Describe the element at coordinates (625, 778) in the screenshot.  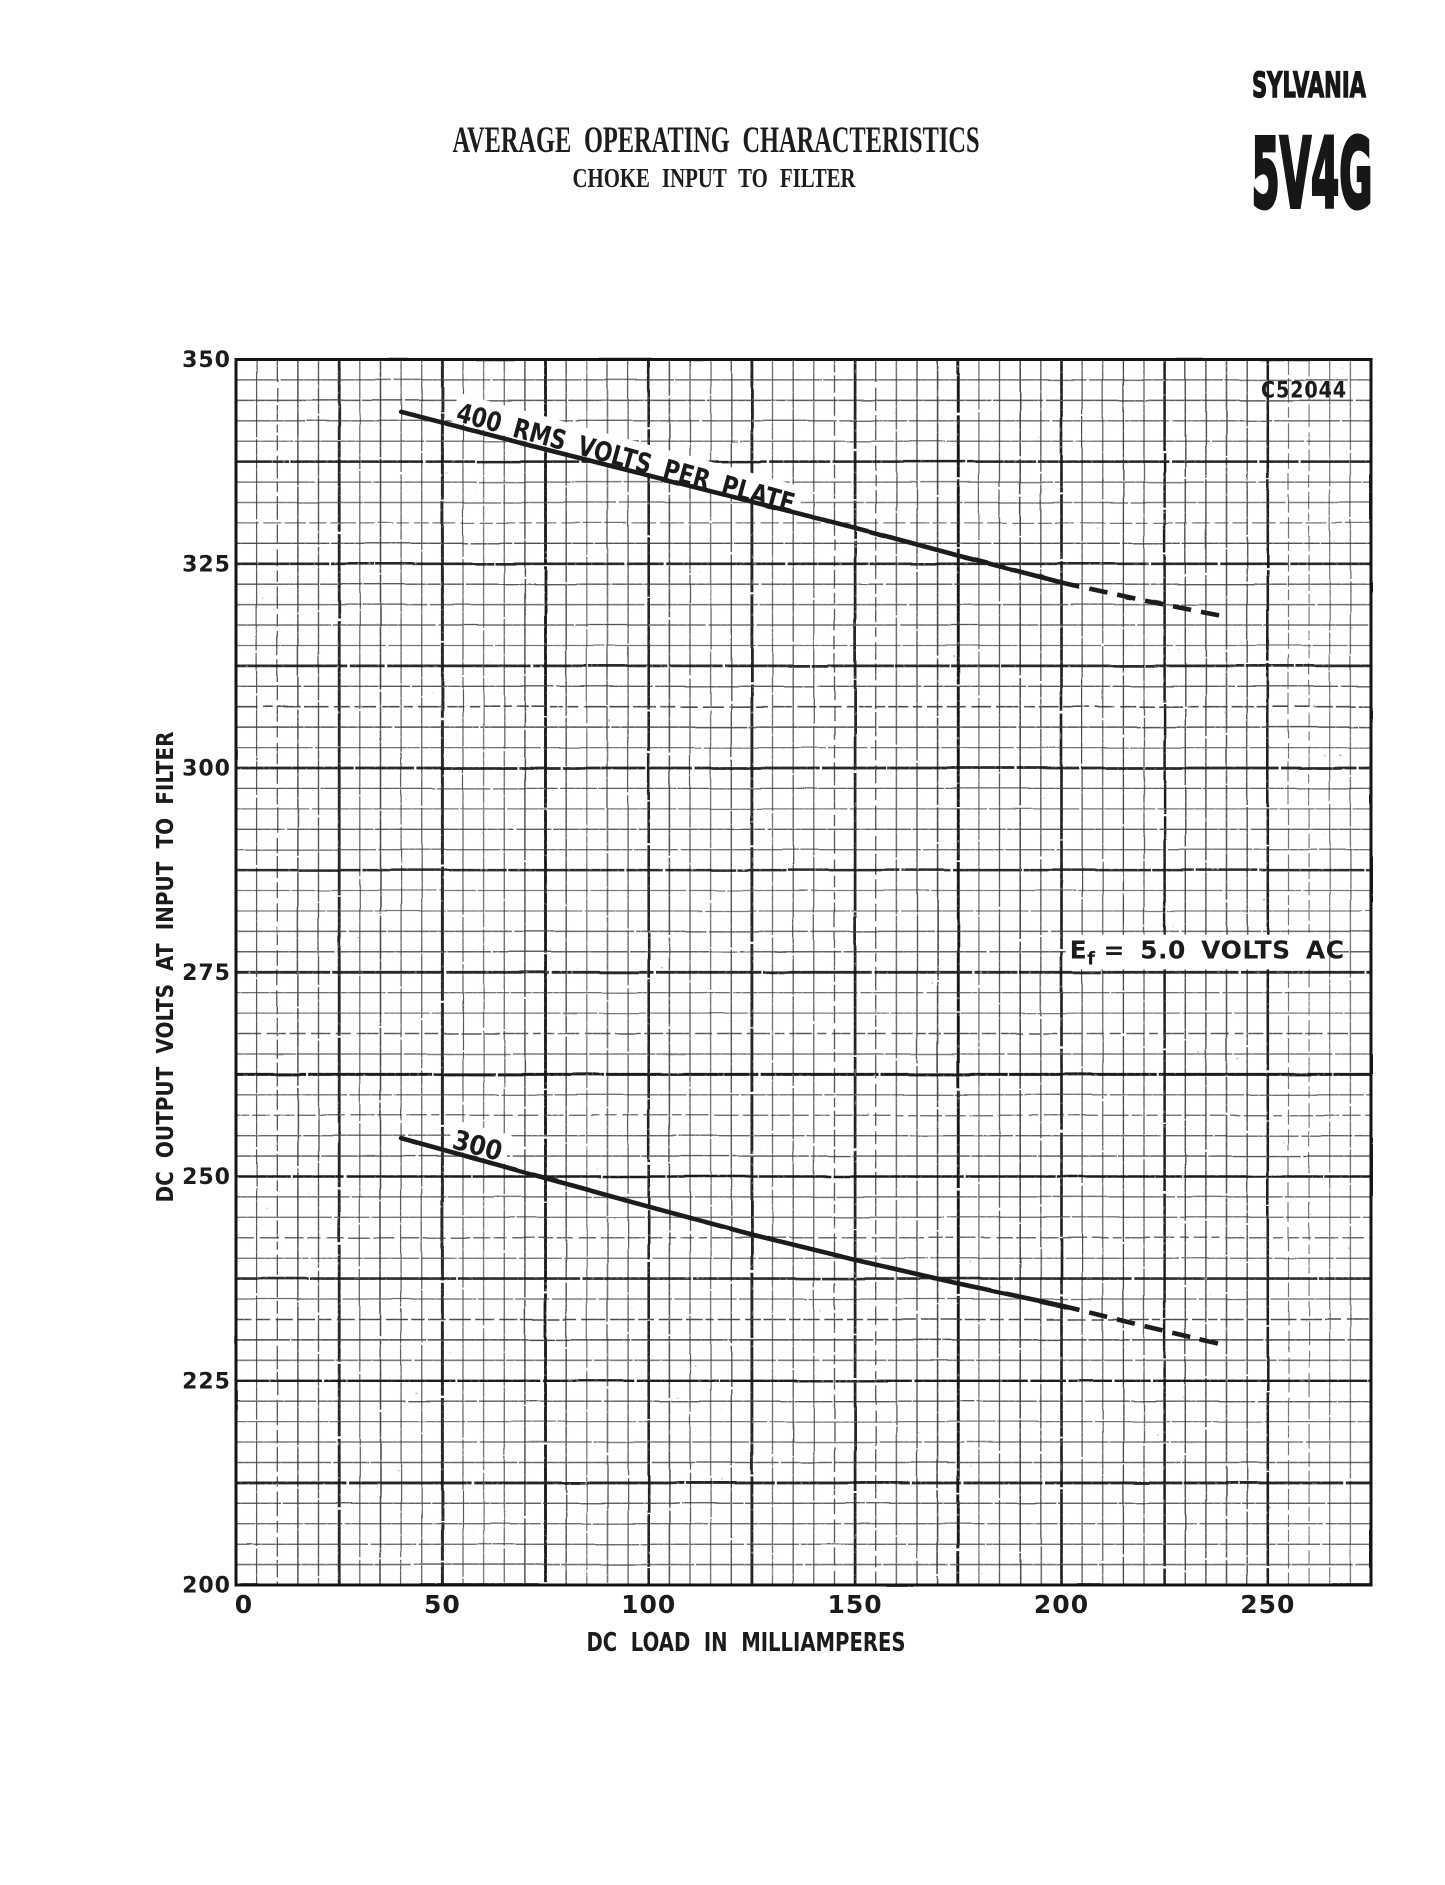
I see `whiteout-layer` at that location.